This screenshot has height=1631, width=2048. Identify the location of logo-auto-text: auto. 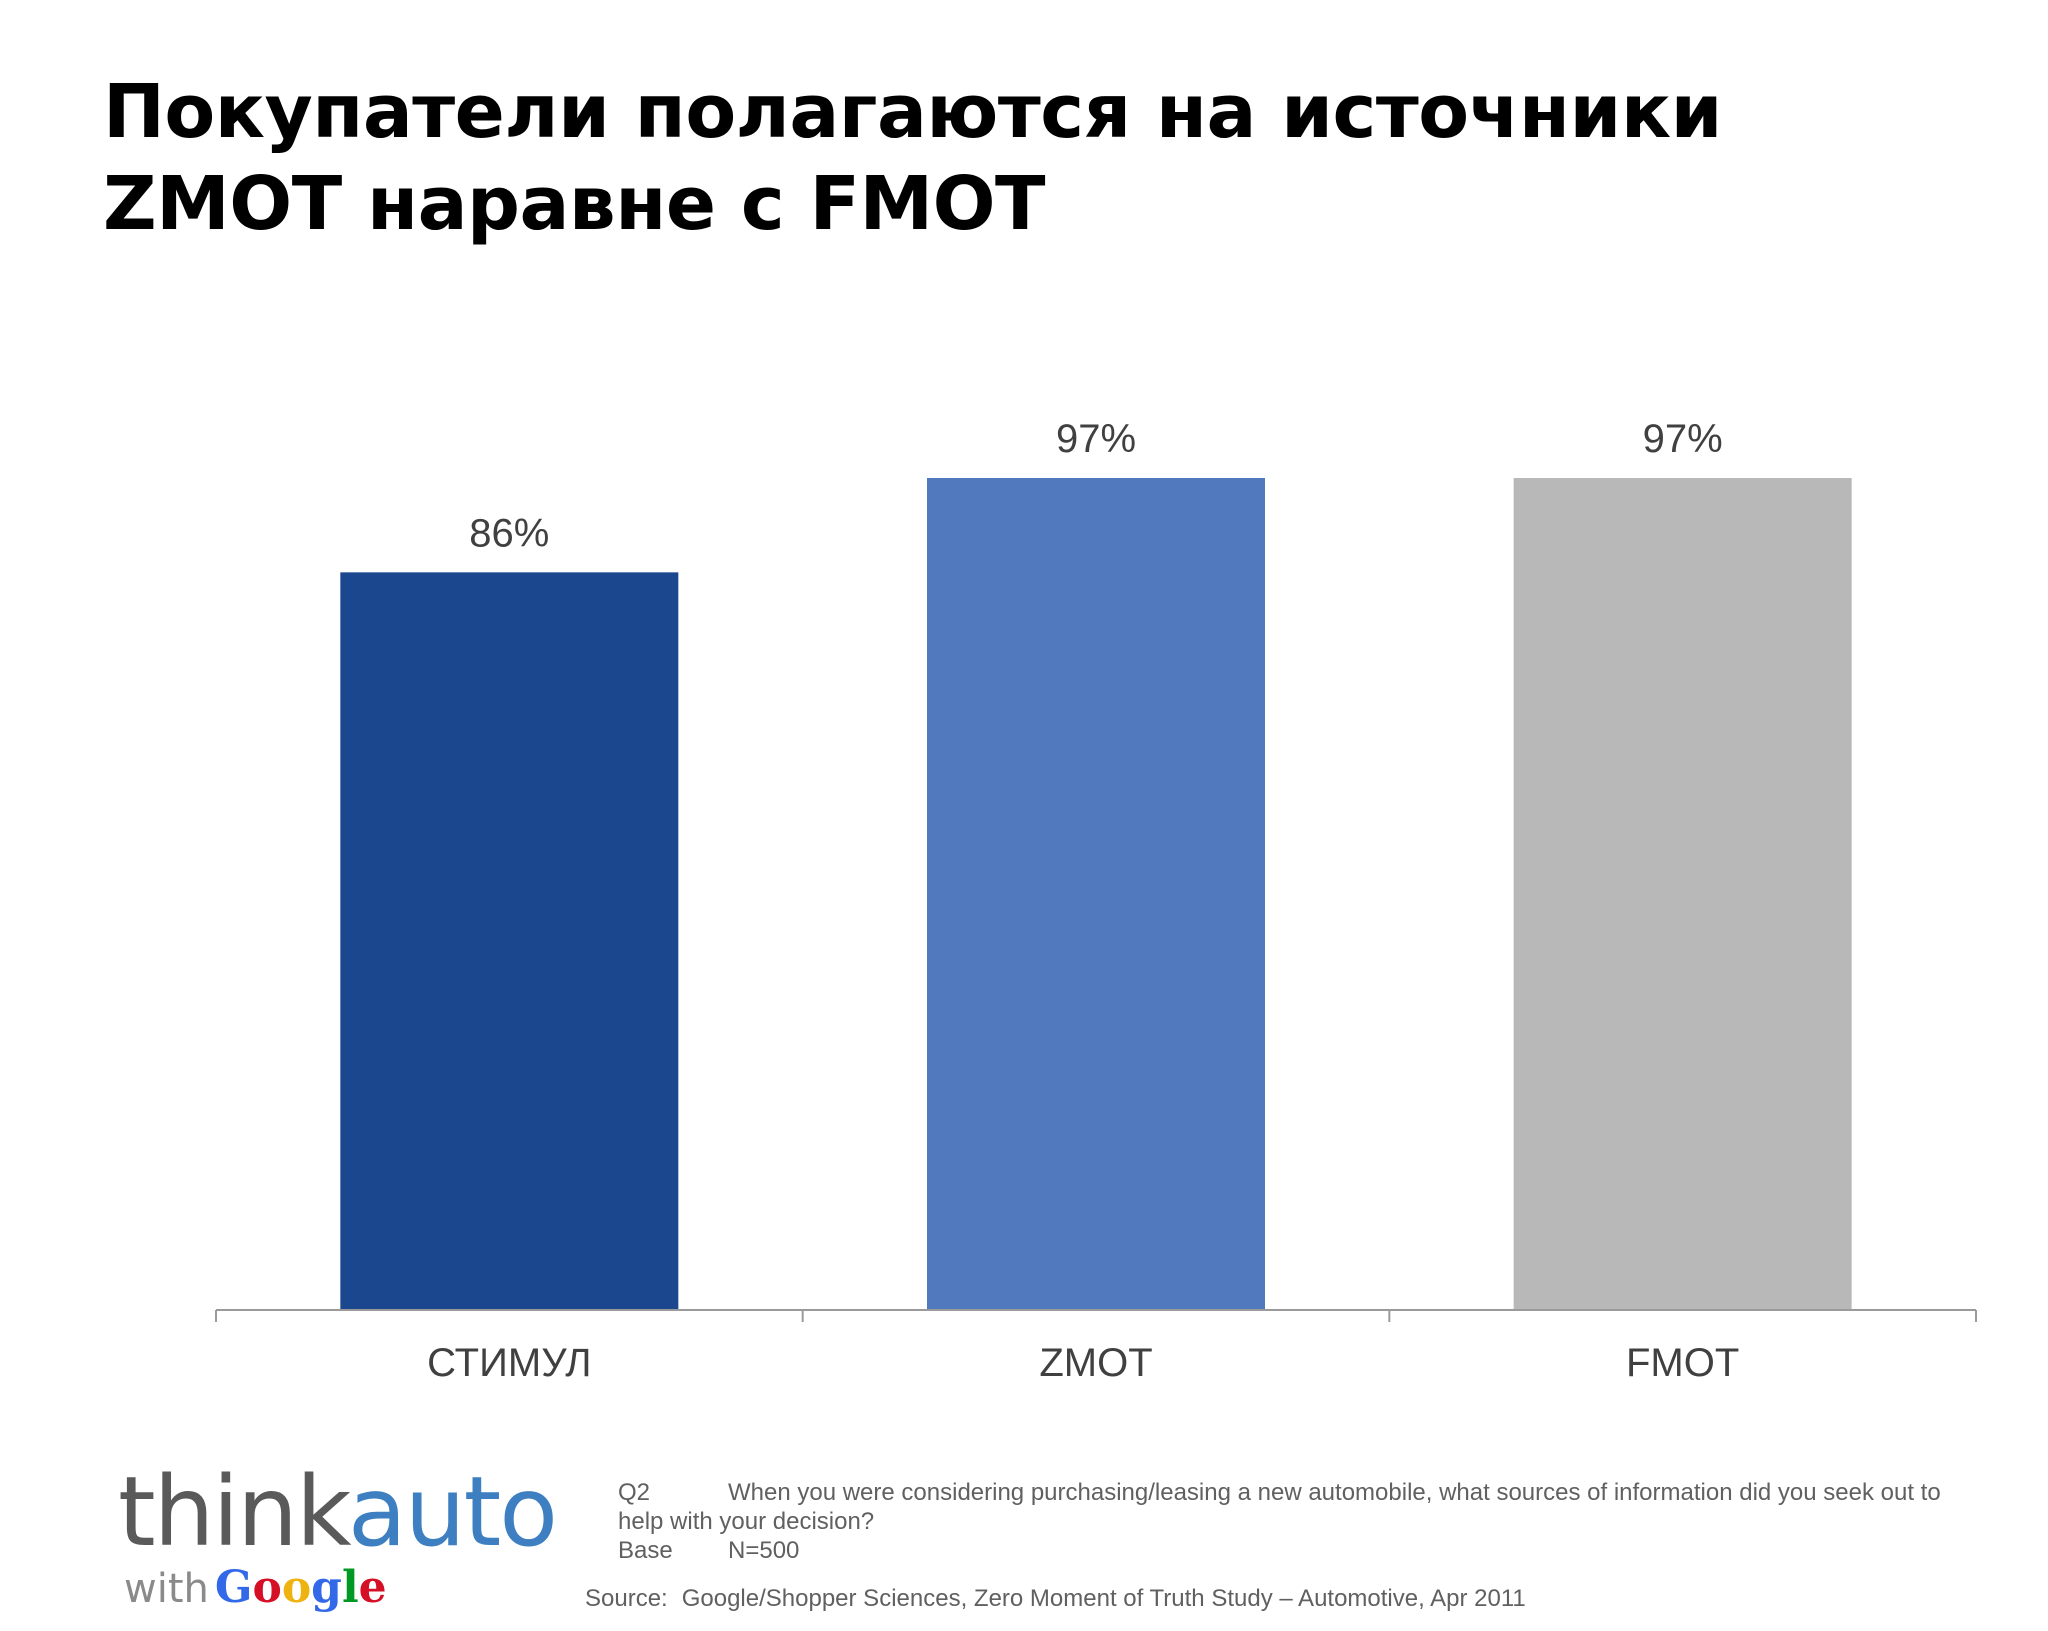
(452, 1512).